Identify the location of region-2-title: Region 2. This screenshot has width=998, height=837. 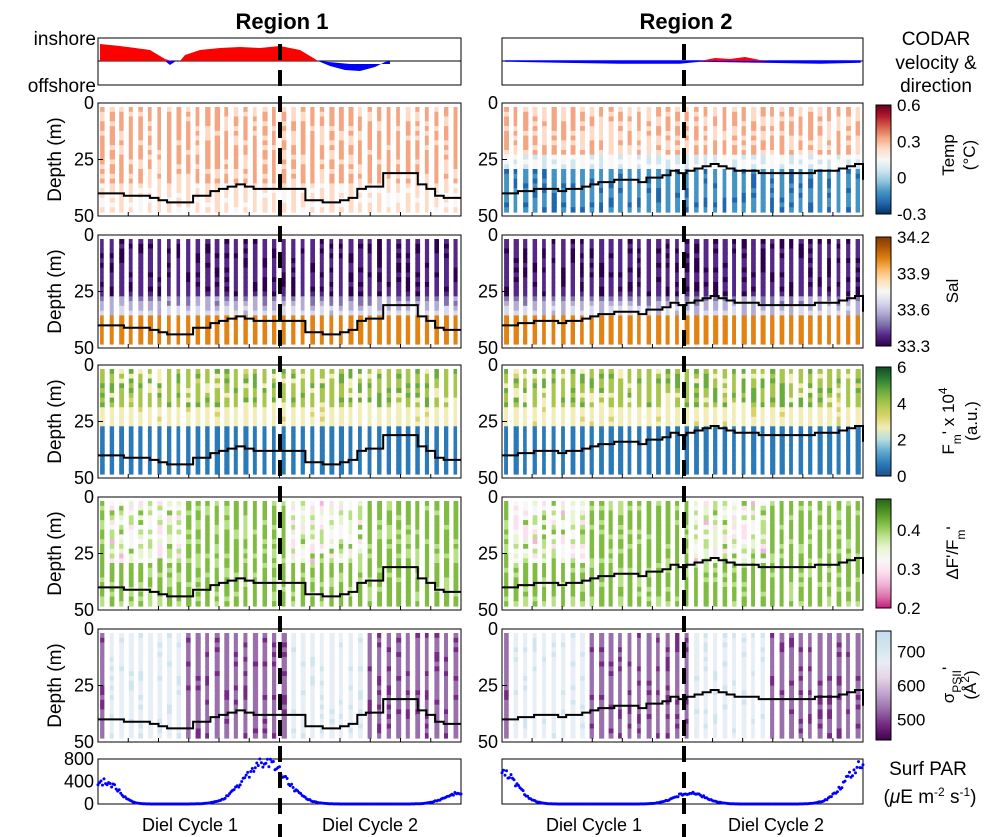
(686, 21).